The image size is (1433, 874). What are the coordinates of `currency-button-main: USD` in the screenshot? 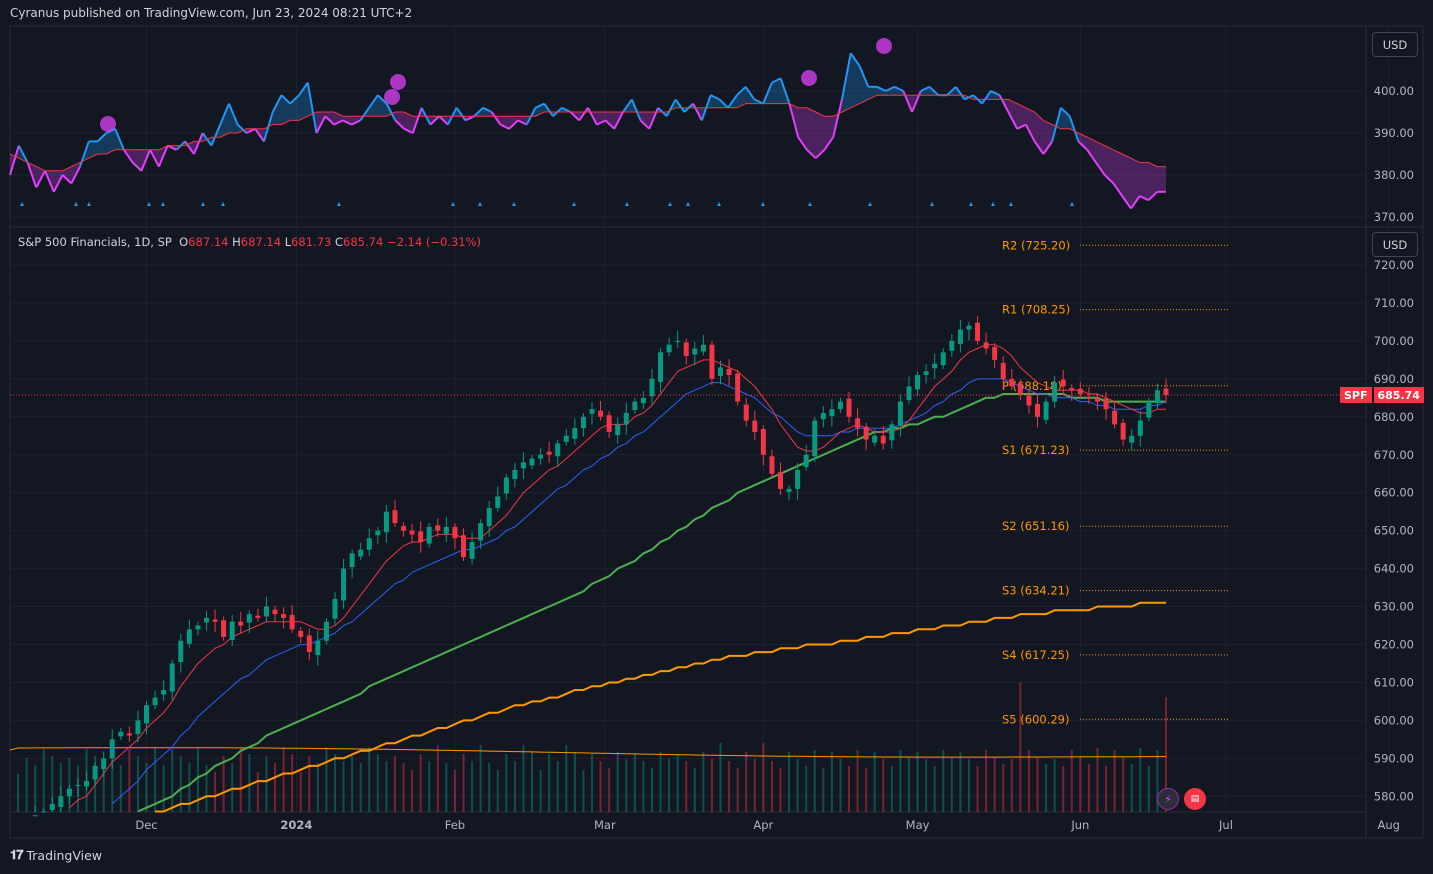 It's located at (1395, 244).